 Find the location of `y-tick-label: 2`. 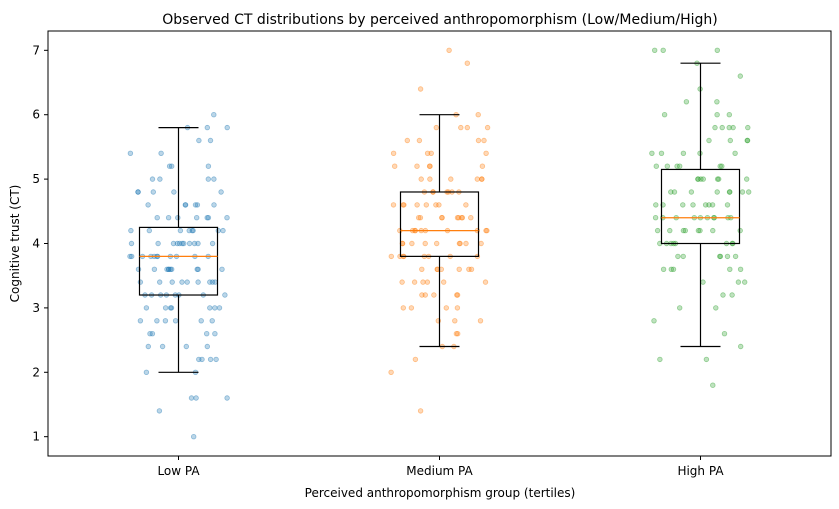

y-tick-label: 2 is located at coordinates (36, 372).